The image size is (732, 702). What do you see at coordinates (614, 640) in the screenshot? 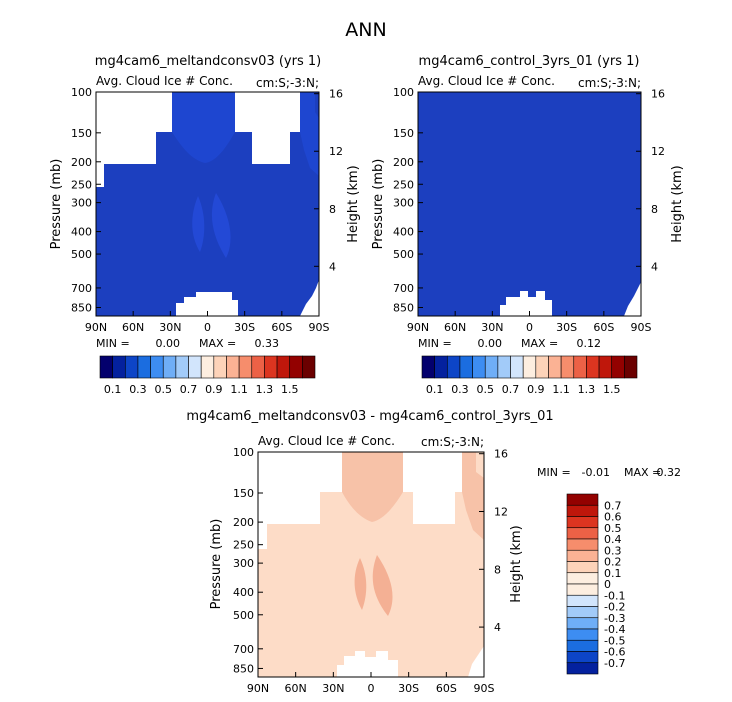
I see `colorbar-label: -0.5` at bounding box center [614, 640].